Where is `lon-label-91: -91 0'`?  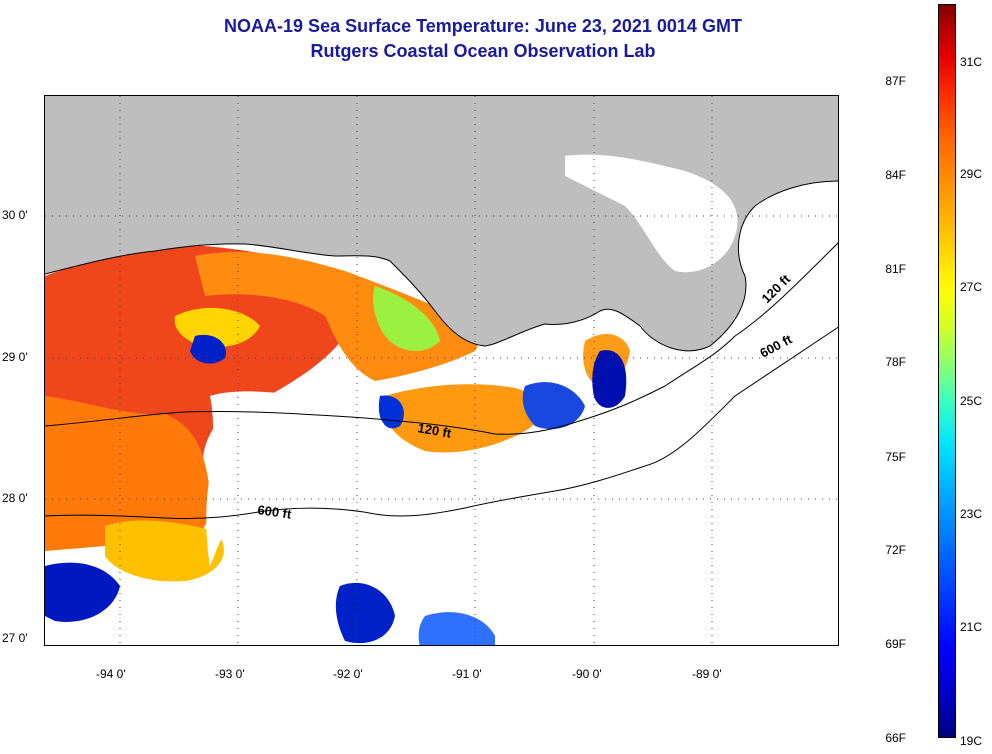
lon-label-91: -91 0' is located at coordinates (467, 674).